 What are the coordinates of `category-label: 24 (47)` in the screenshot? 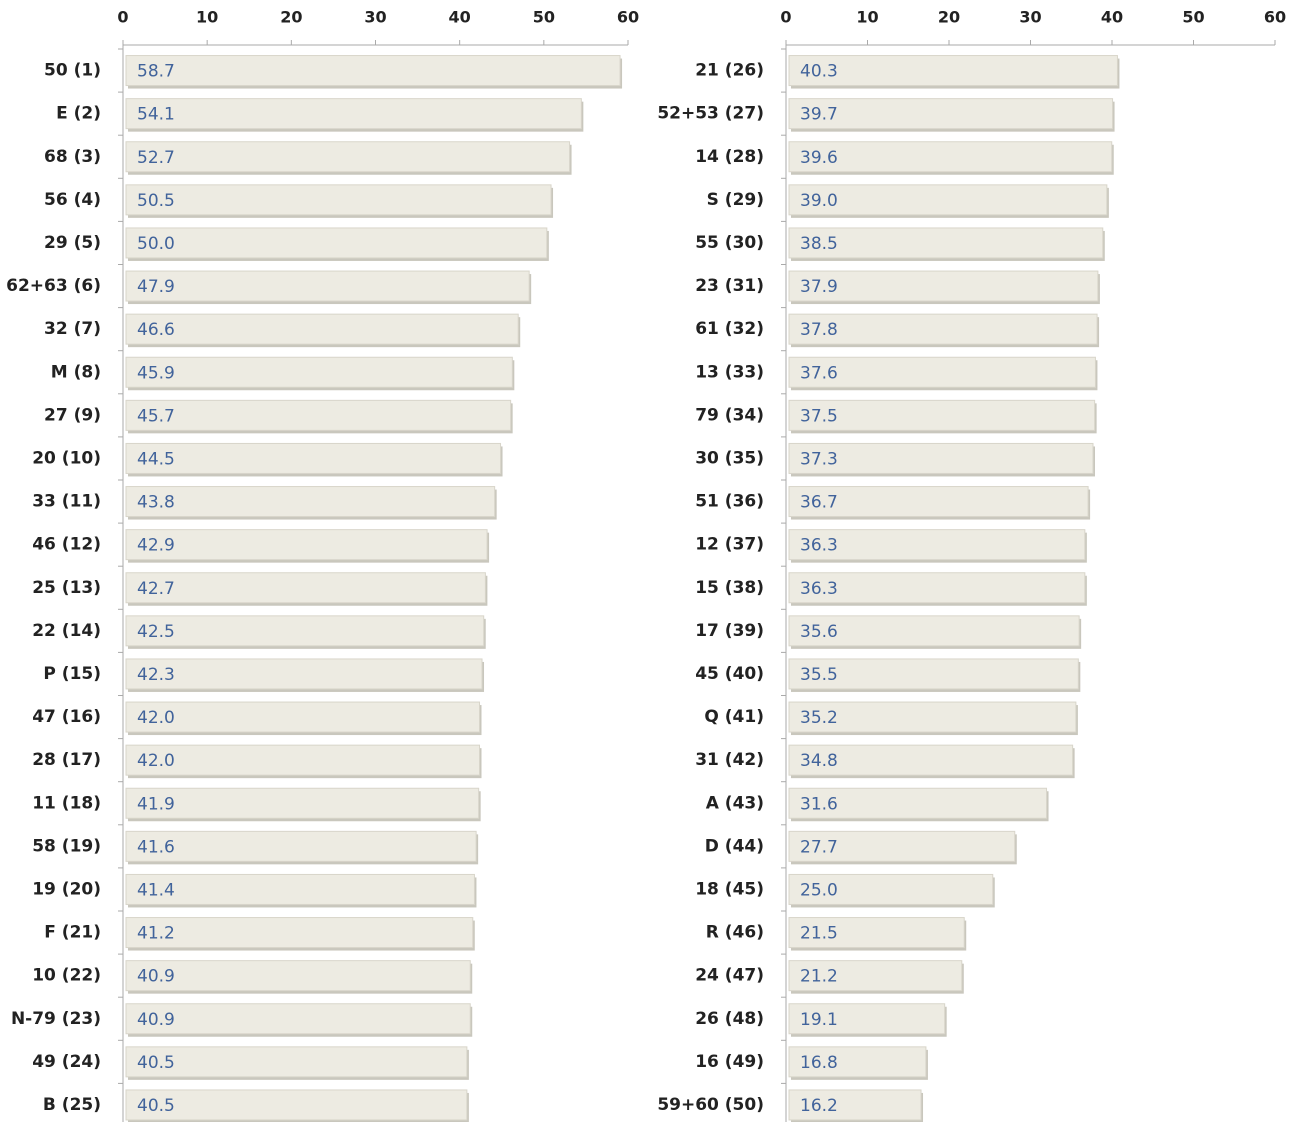 It's located at (729, 976).